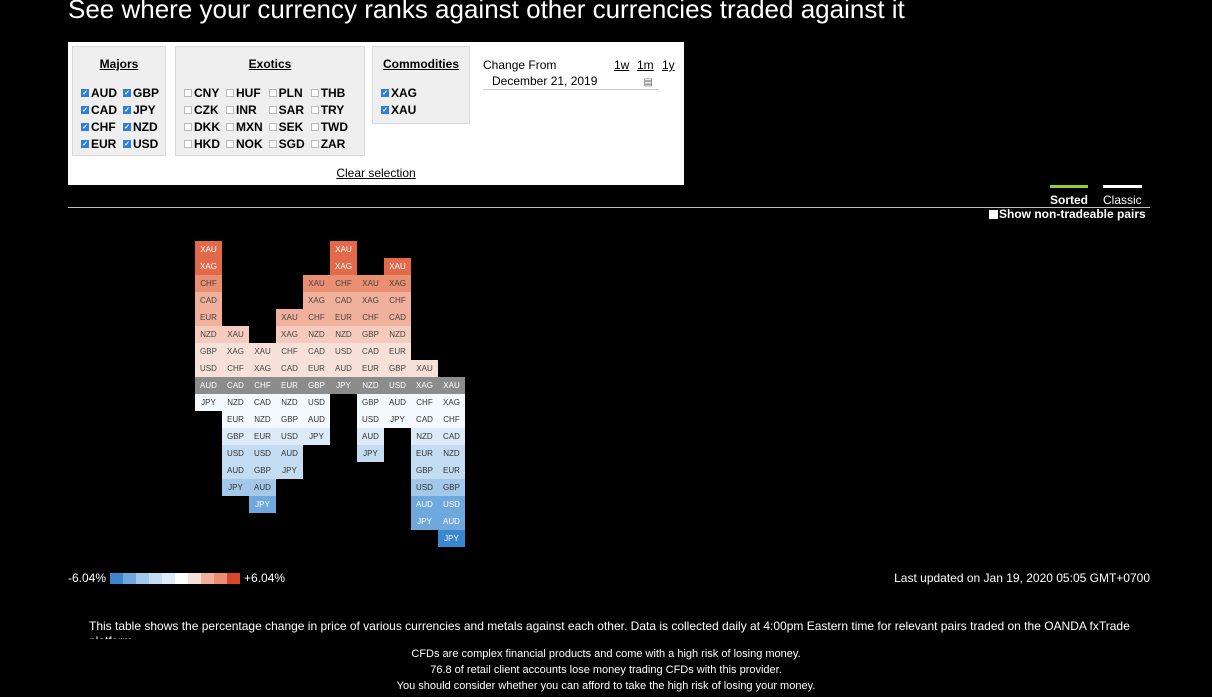  What do you see at coordinates (329, 126) in the screenshot?
I see `checkbox-twd: TWD` at bounding box center [329, 126].